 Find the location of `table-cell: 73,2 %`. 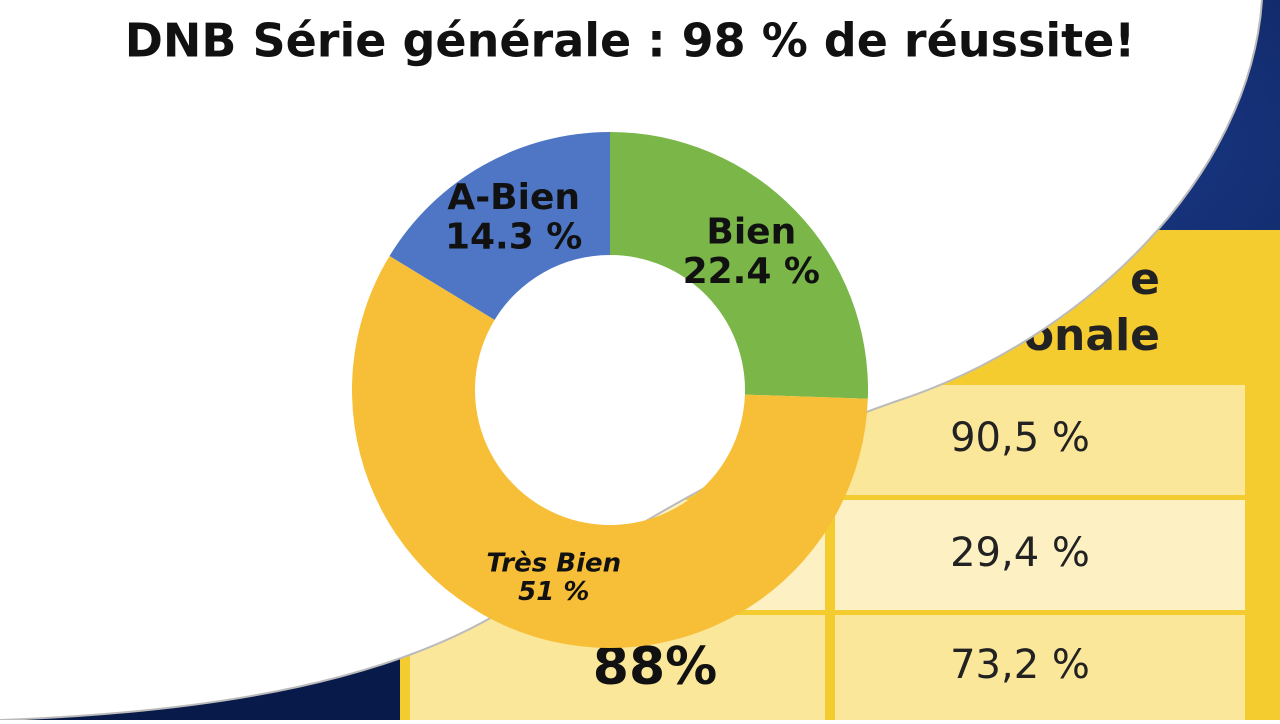

table-cell: 73,2 % is located at coordinates (1020, 665).